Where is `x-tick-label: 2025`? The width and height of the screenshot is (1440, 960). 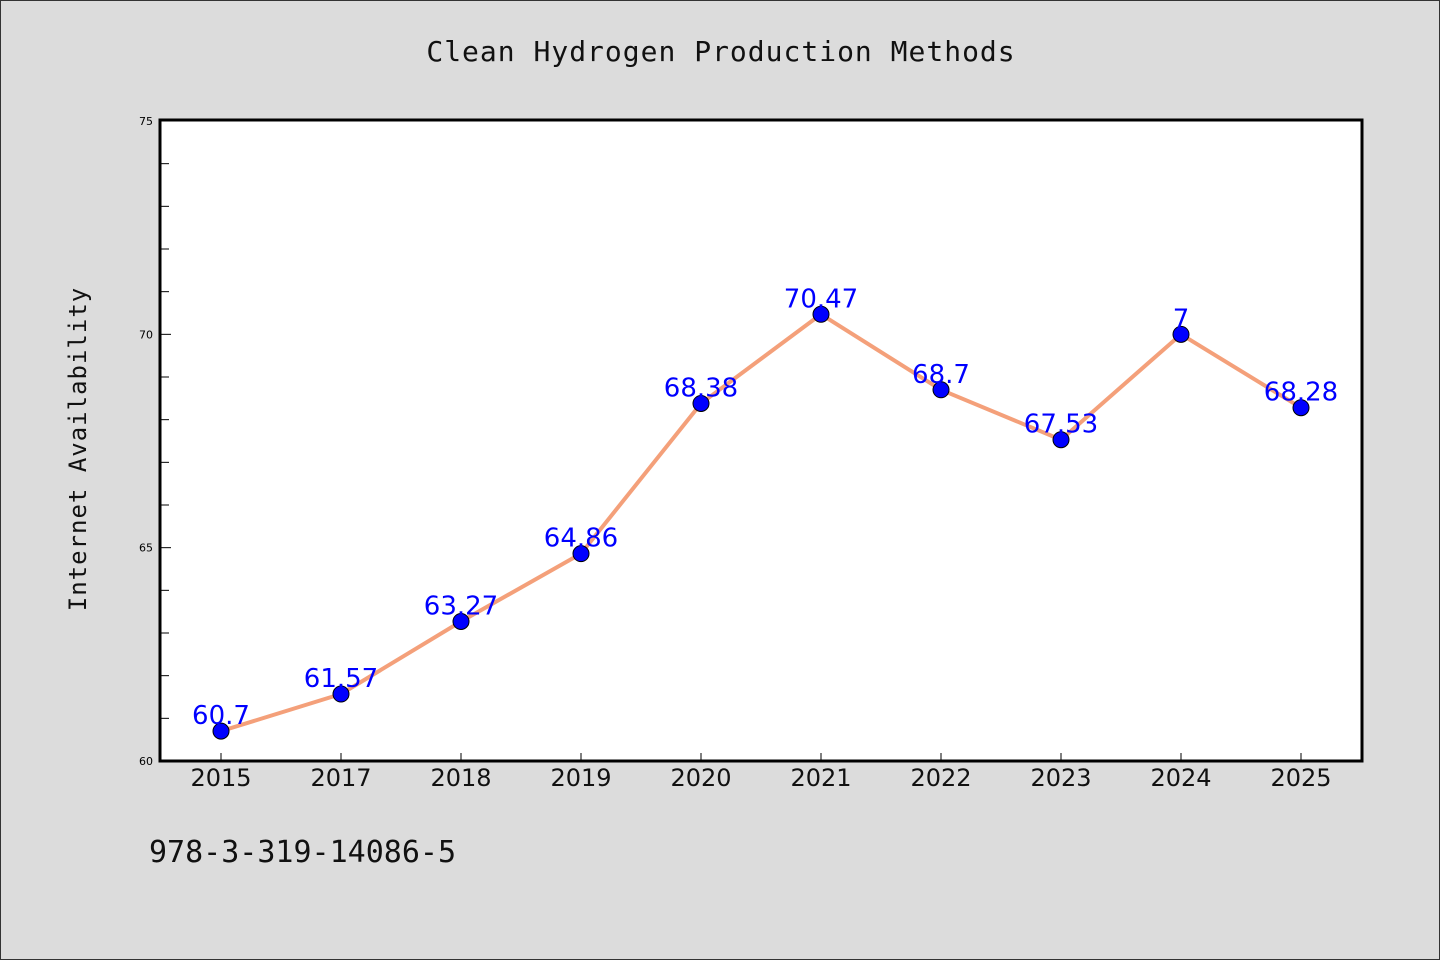
x-tick-label: 2025 is located at coordinates (1300, 778).